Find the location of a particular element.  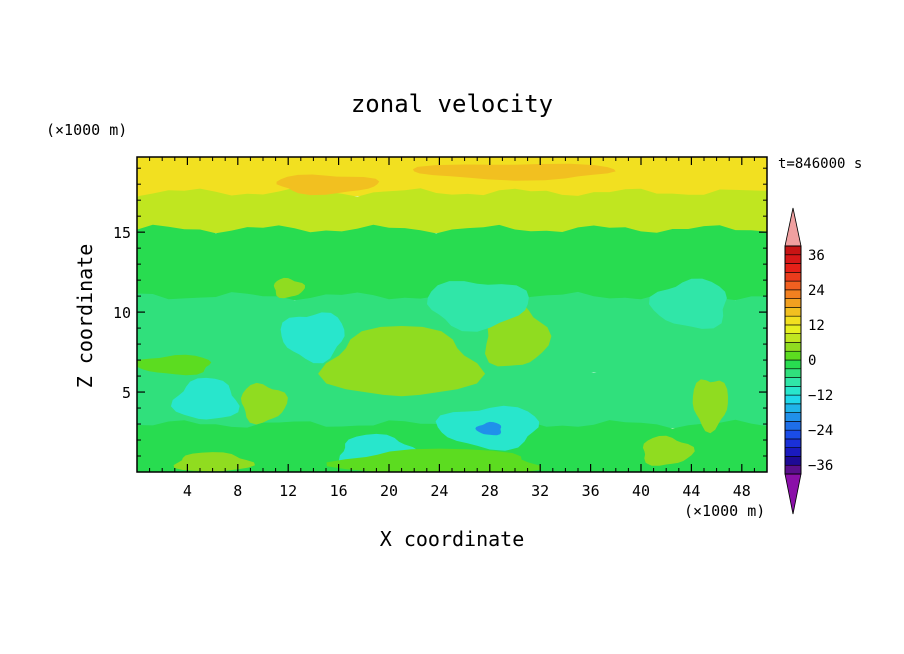

colorbar: 36 24 12 0 −12 −24 −36 is located at coordinates (808, 361).